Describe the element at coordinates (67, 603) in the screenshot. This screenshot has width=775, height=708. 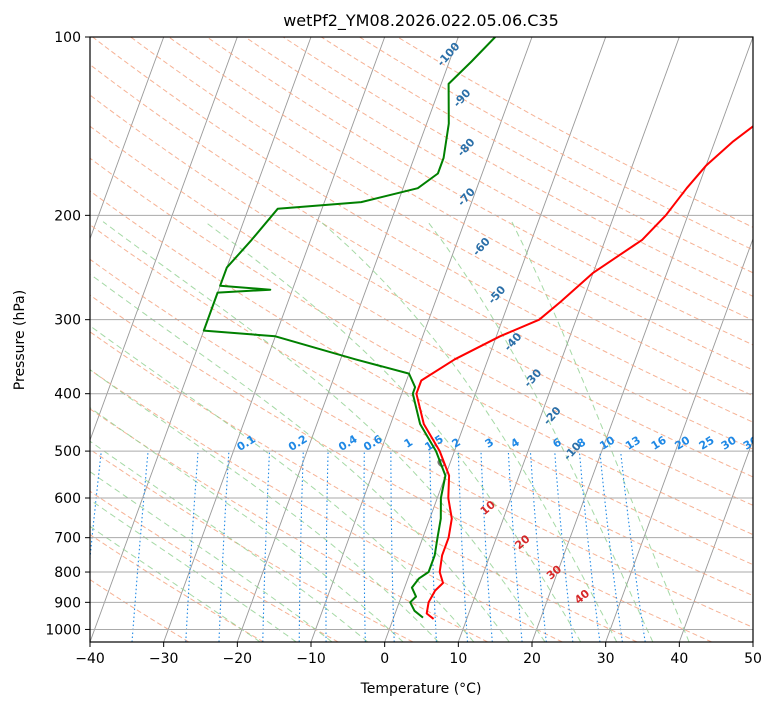
I see `y-tick-label: 900` at that location.